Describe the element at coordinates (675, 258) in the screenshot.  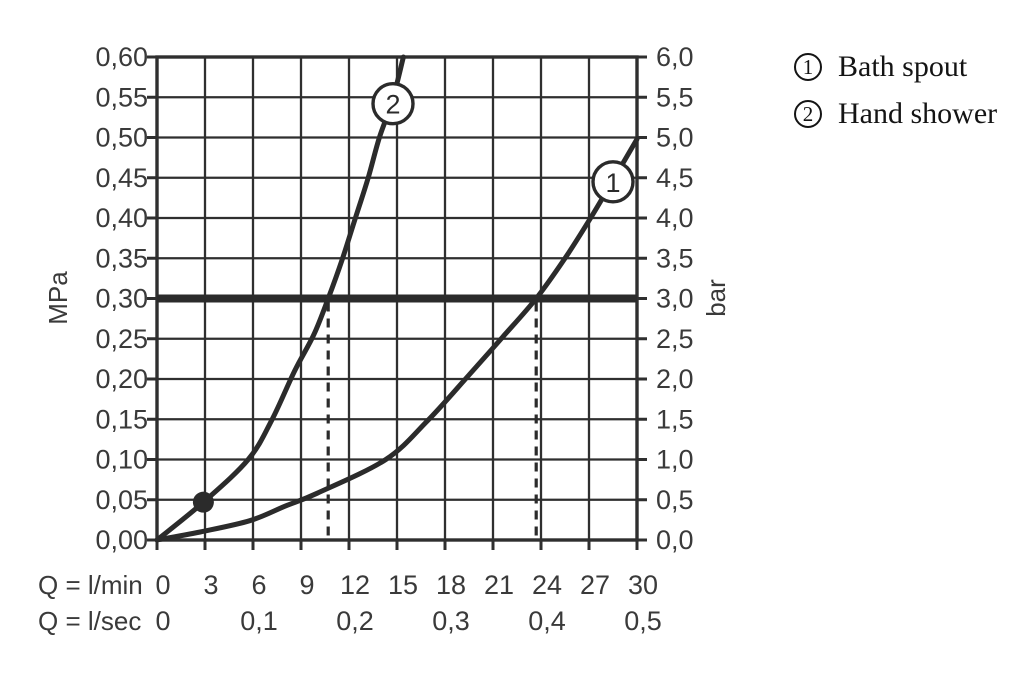
I see `y-right-tick-label: 3,5` at that location.